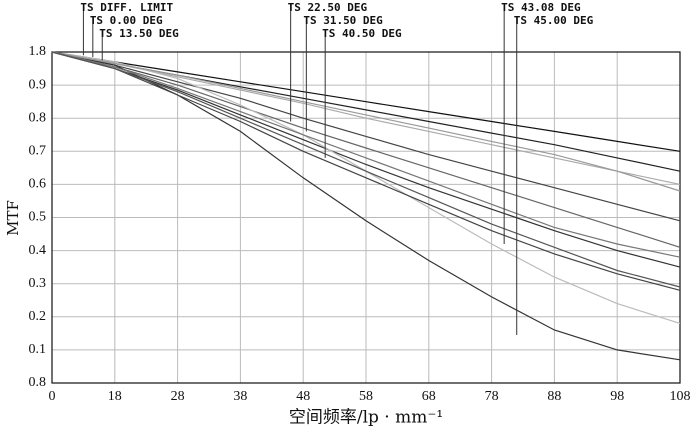  I want to click on x-tick-label: 0, so click(52, 396).